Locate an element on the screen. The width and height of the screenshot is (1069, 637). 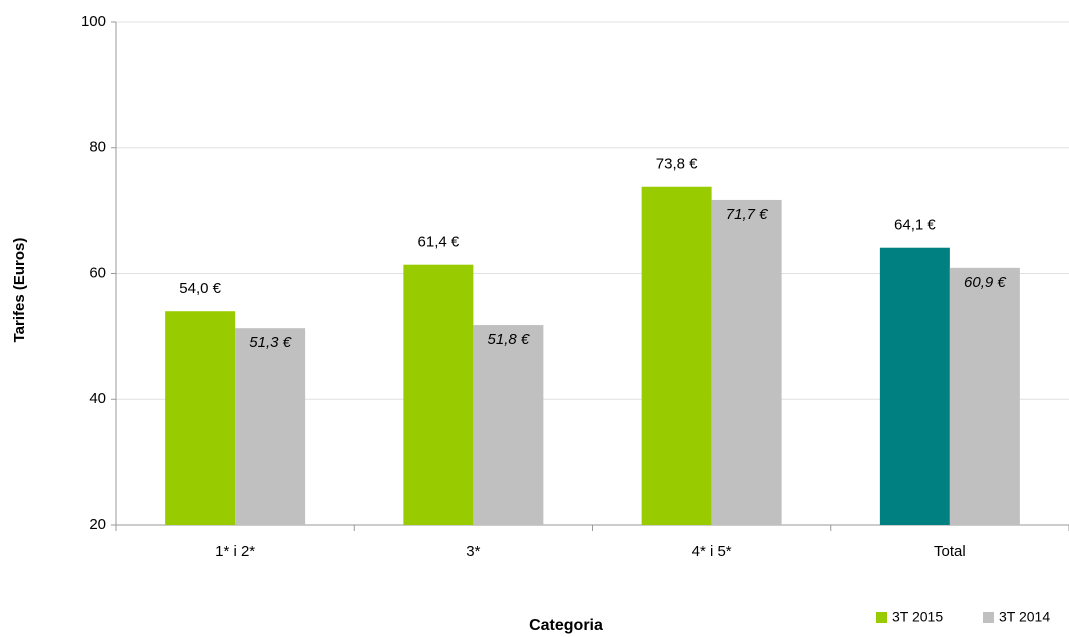
y-tick-label: 40 is located at coordinates (97, 398).